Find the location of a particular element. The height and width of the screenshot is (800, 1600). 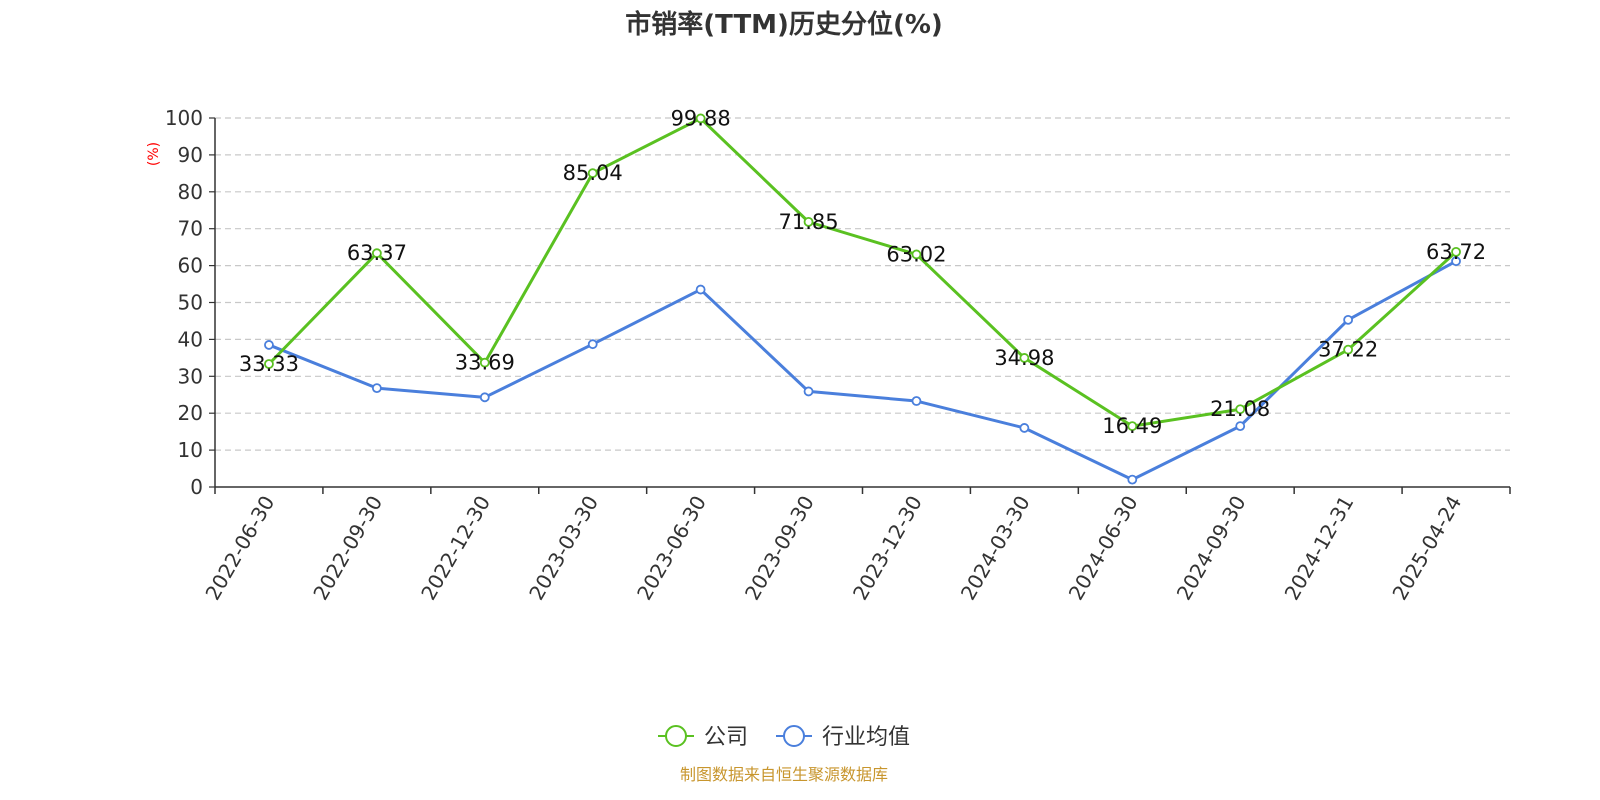

data-label: 33.69 is located at coordinates (485, 363).